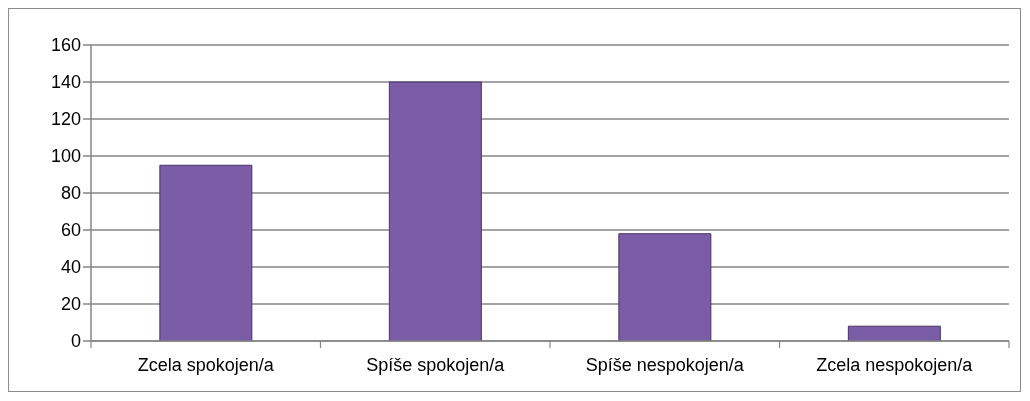 Image resolution: width=1030 pixels, height=401 pixels. Describe the element at coordinates (436, 365) in the screenshot. I see `x-tick-label: Spíše spokojen/a` at that location.